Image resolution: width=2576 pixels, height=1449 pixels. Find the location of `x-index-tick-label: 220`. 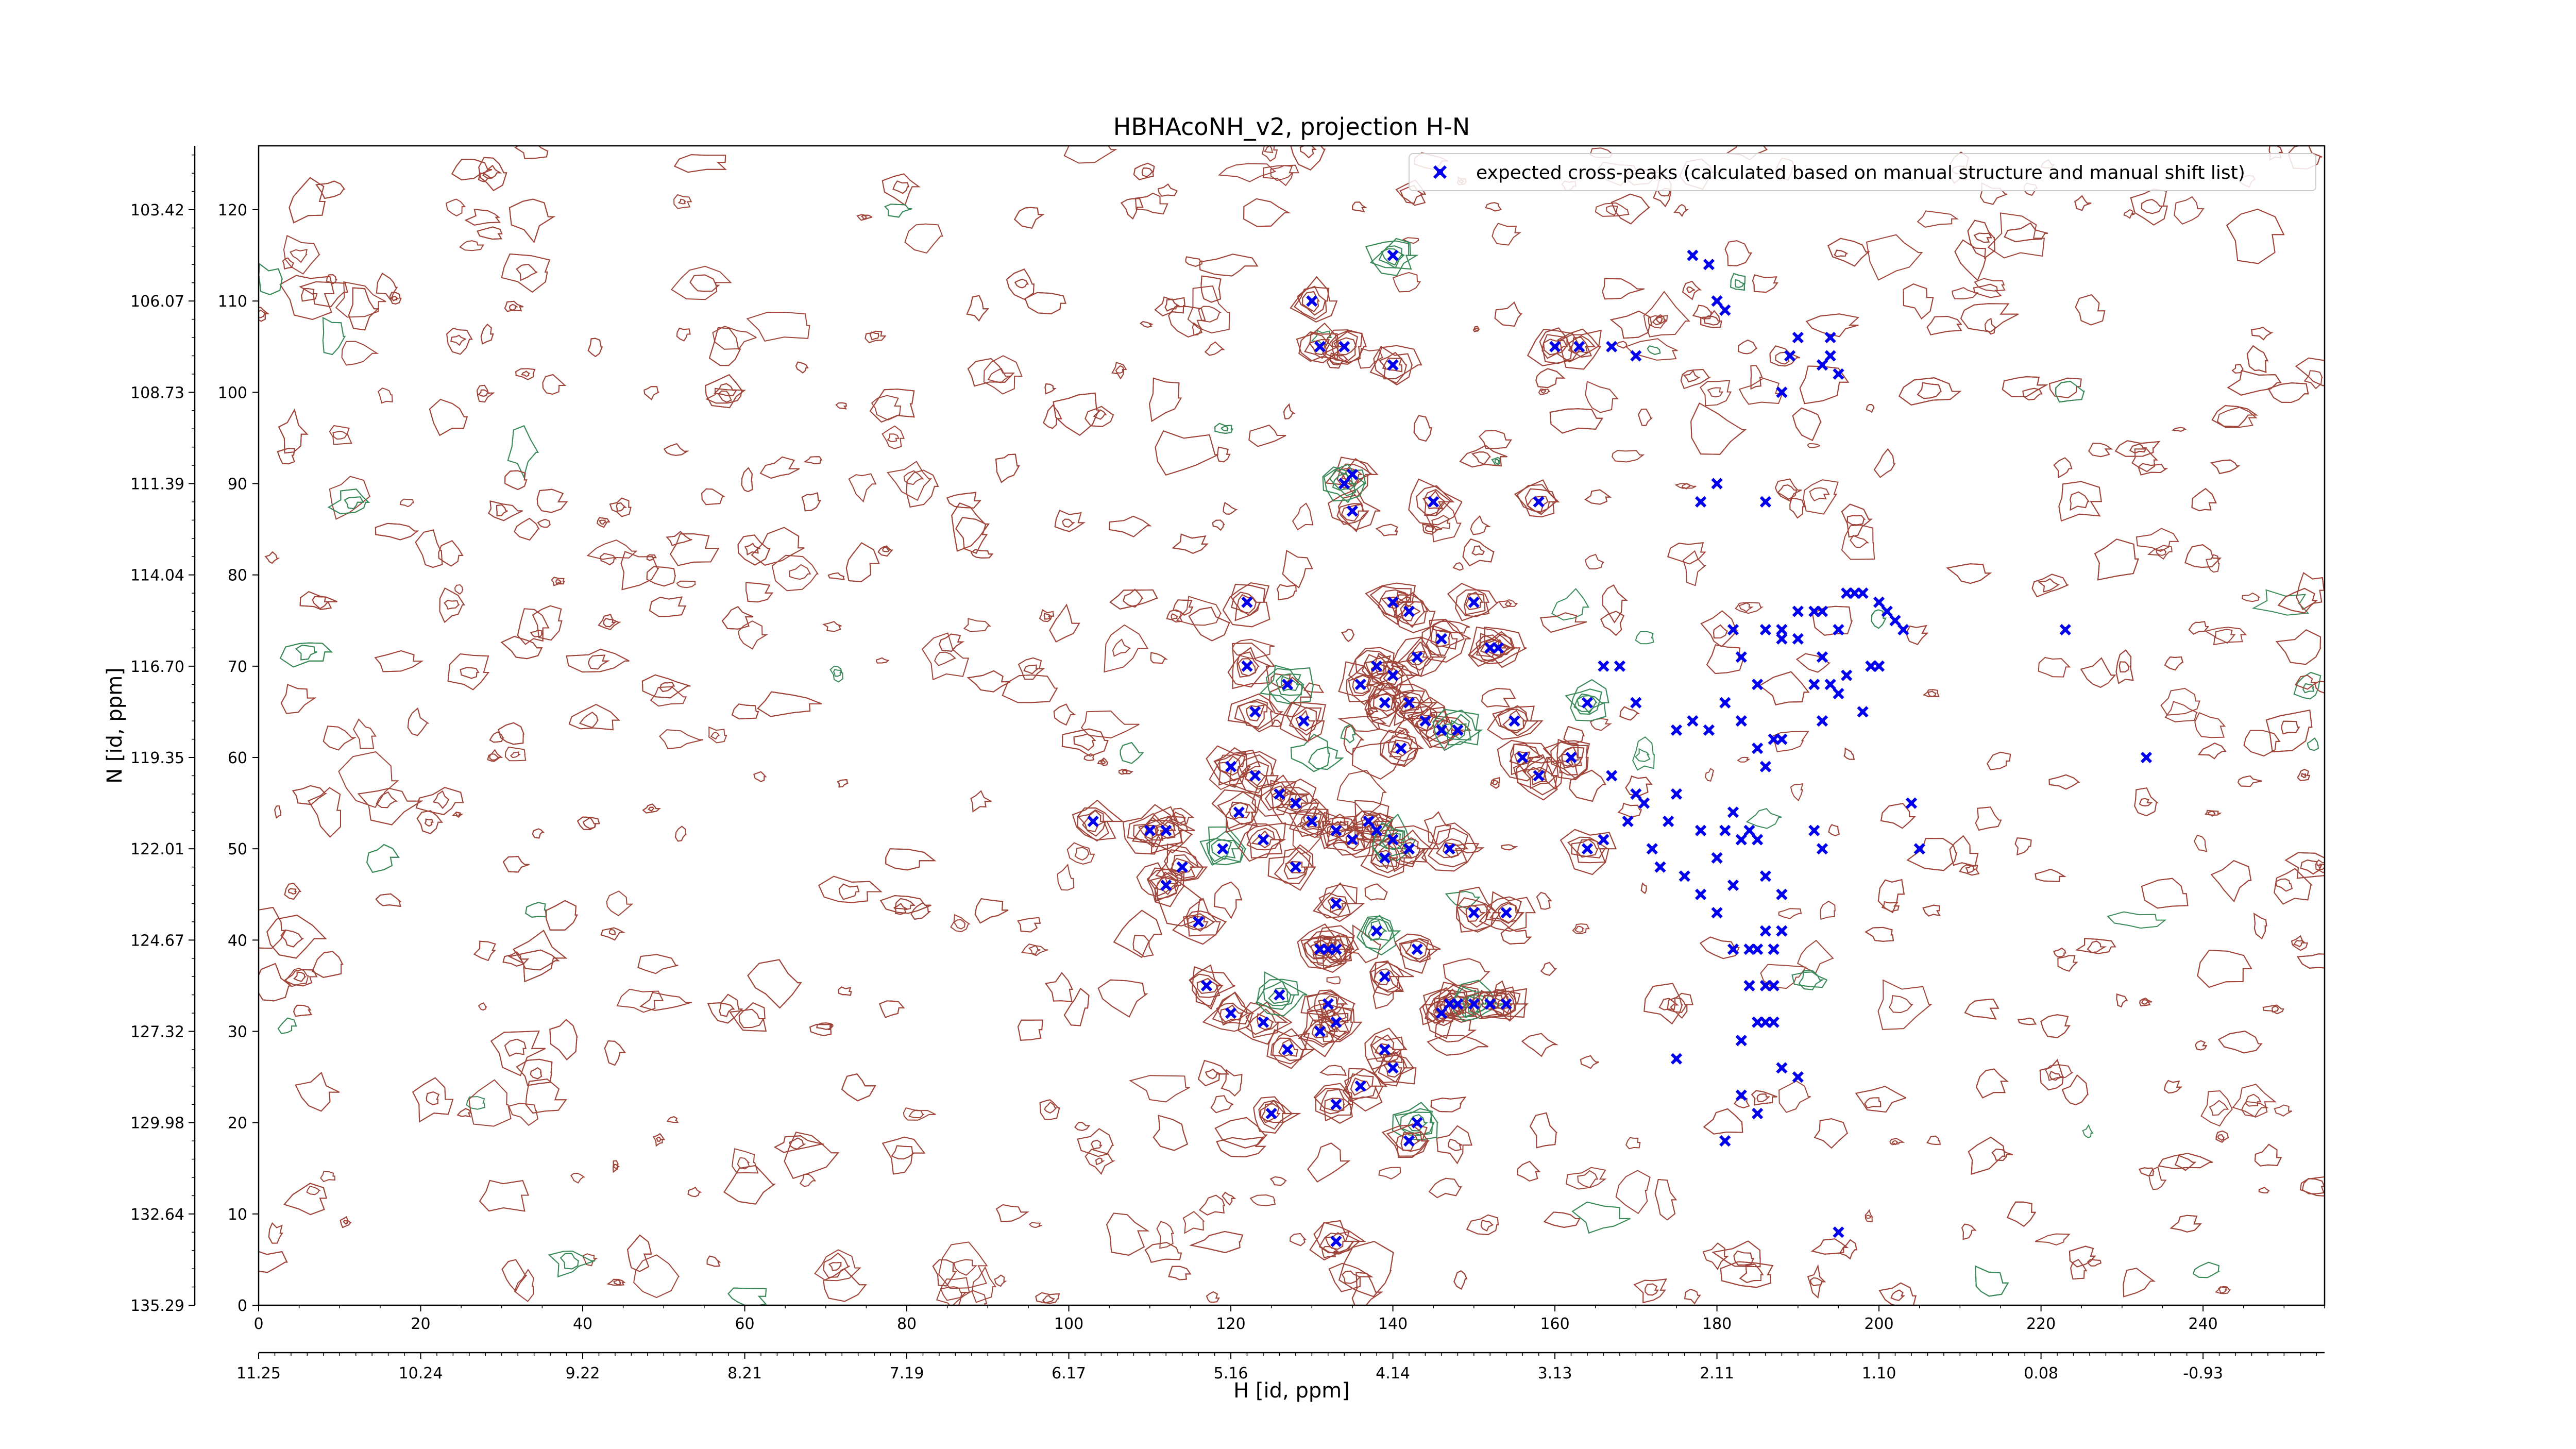

x-index-tick-label: 220 is located at coordinates (2041, 1324).